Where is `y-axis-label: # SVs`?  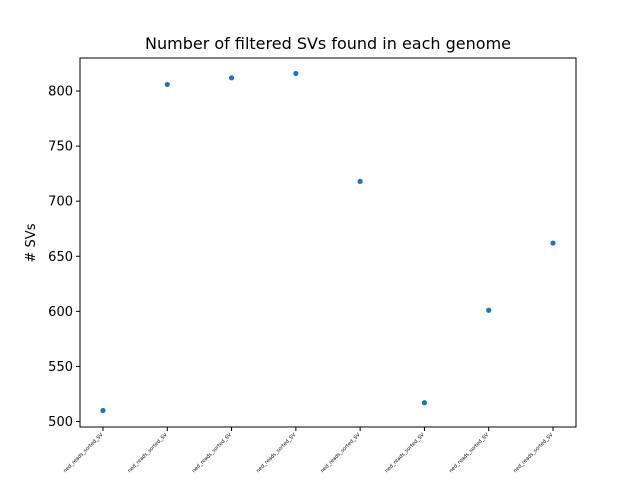
y-axis-label: # SVs is located at coordinates (31, 242).